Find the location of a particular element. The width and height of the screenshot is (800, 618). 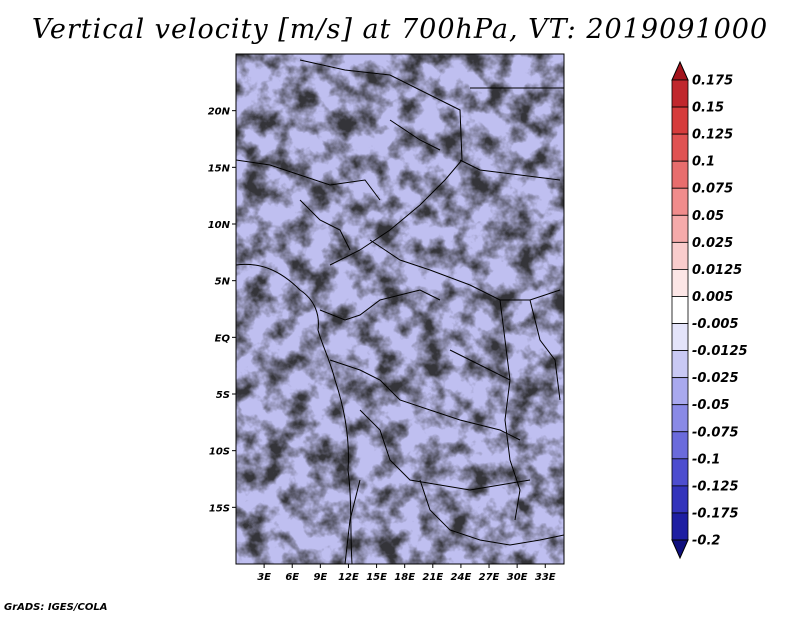

lon-tick-label: 33E is located at coordinates (545, 577).